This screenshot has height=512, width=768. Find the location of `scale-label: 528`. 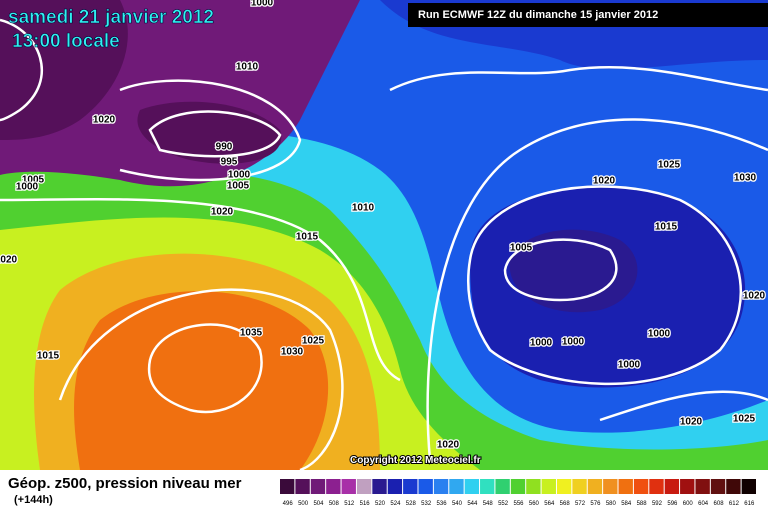

scale-label: 528 is located at coordinates (411, 504).